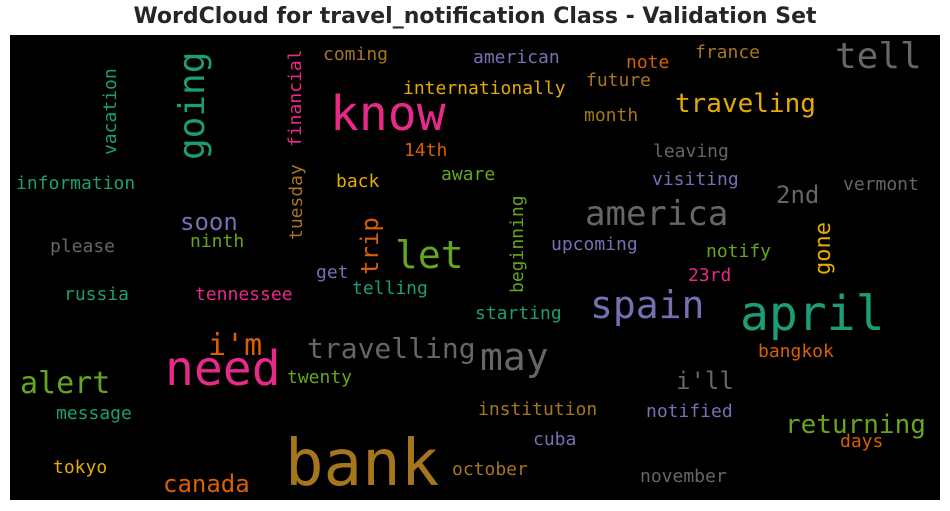  What do you see at coordinates (235, 345) in the screenshot?
I see `word-i-m: i'm` at bounding box center [235, 345].